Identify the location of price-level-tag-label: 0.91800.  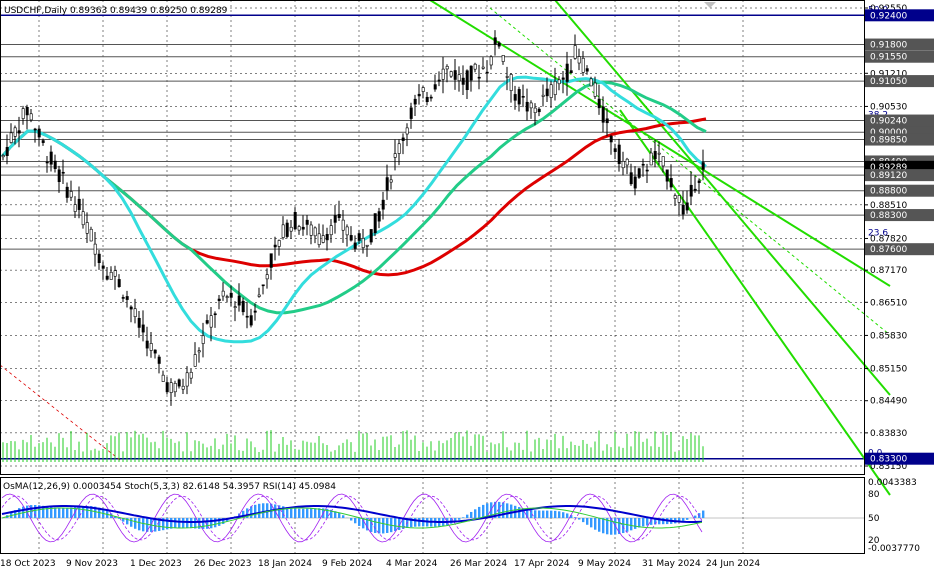
(888, 46).